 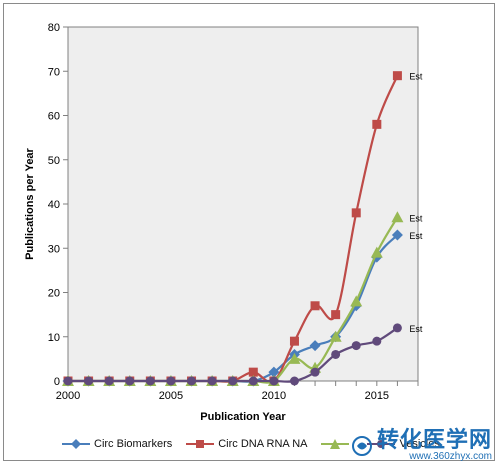 I want to click on legend-item: Circ Biomarkers, so click(x=117, y=444).